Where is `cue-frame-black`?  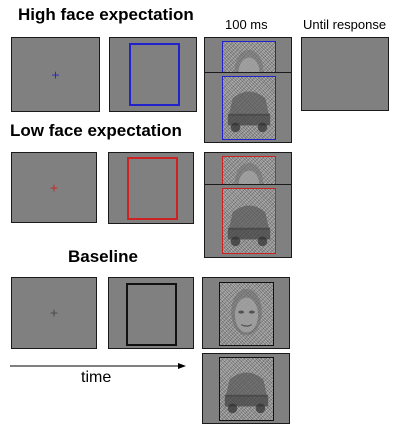
cue-frame-black is located at coordinates (151, 314).